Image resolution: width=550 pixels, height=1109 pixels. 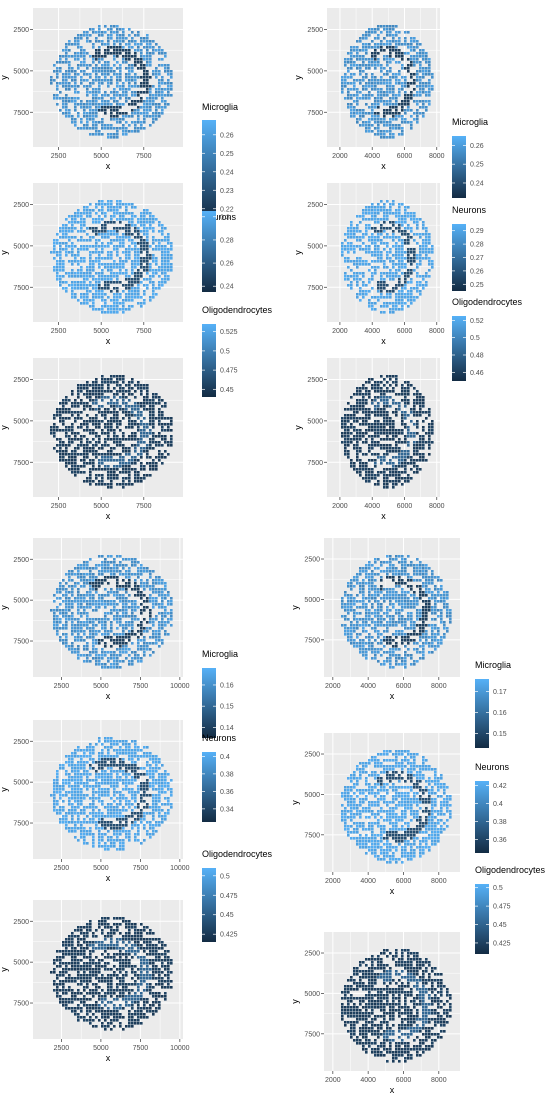 I want to click on legend-tick-label: 0.16, so click(x=227, y=685).